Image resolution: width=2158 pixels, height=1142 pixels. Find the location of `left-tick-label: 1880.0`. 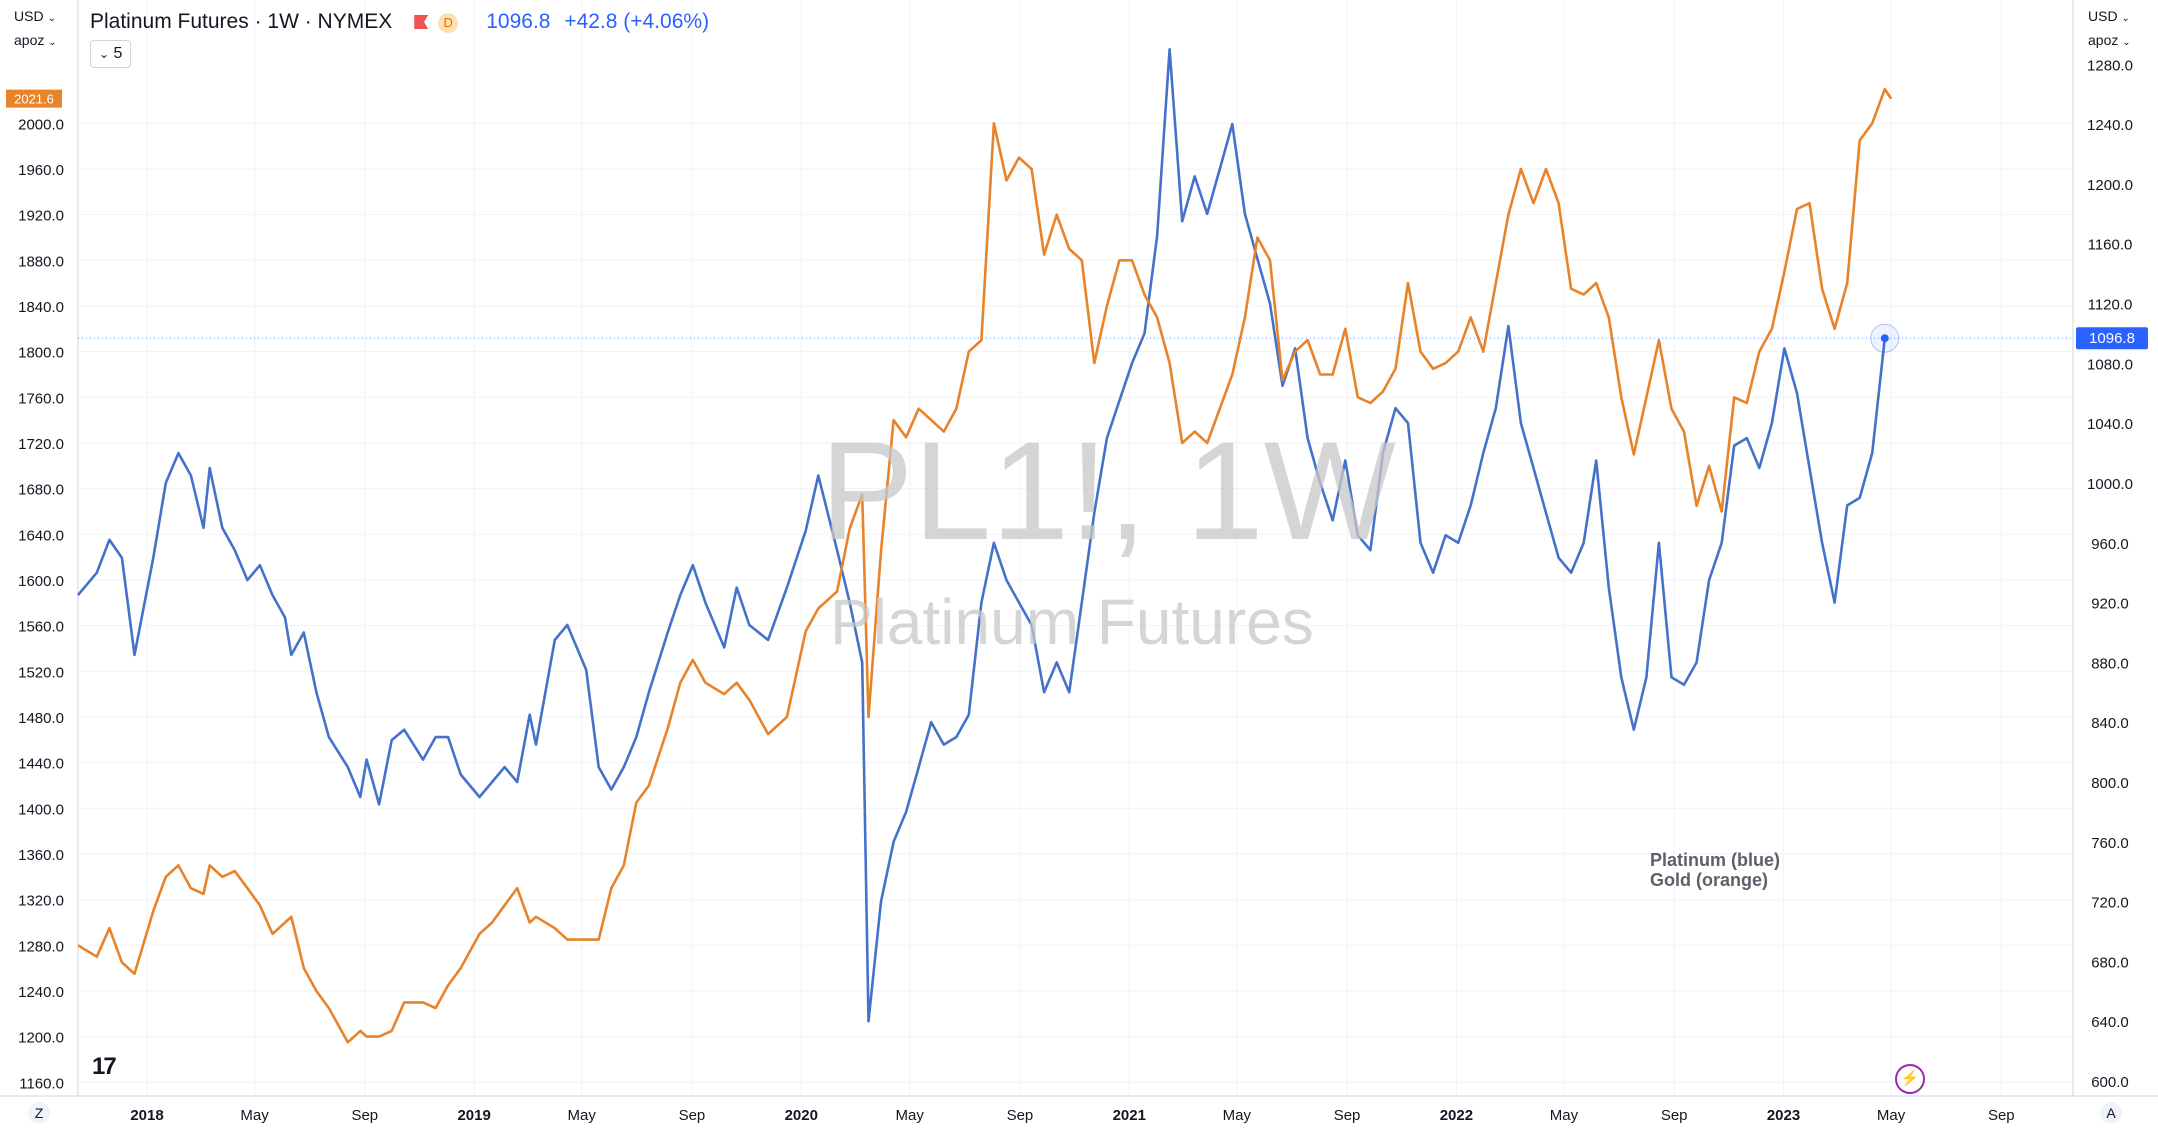

left-tick-label: 1880.0 is located at coordinates (41, 261).